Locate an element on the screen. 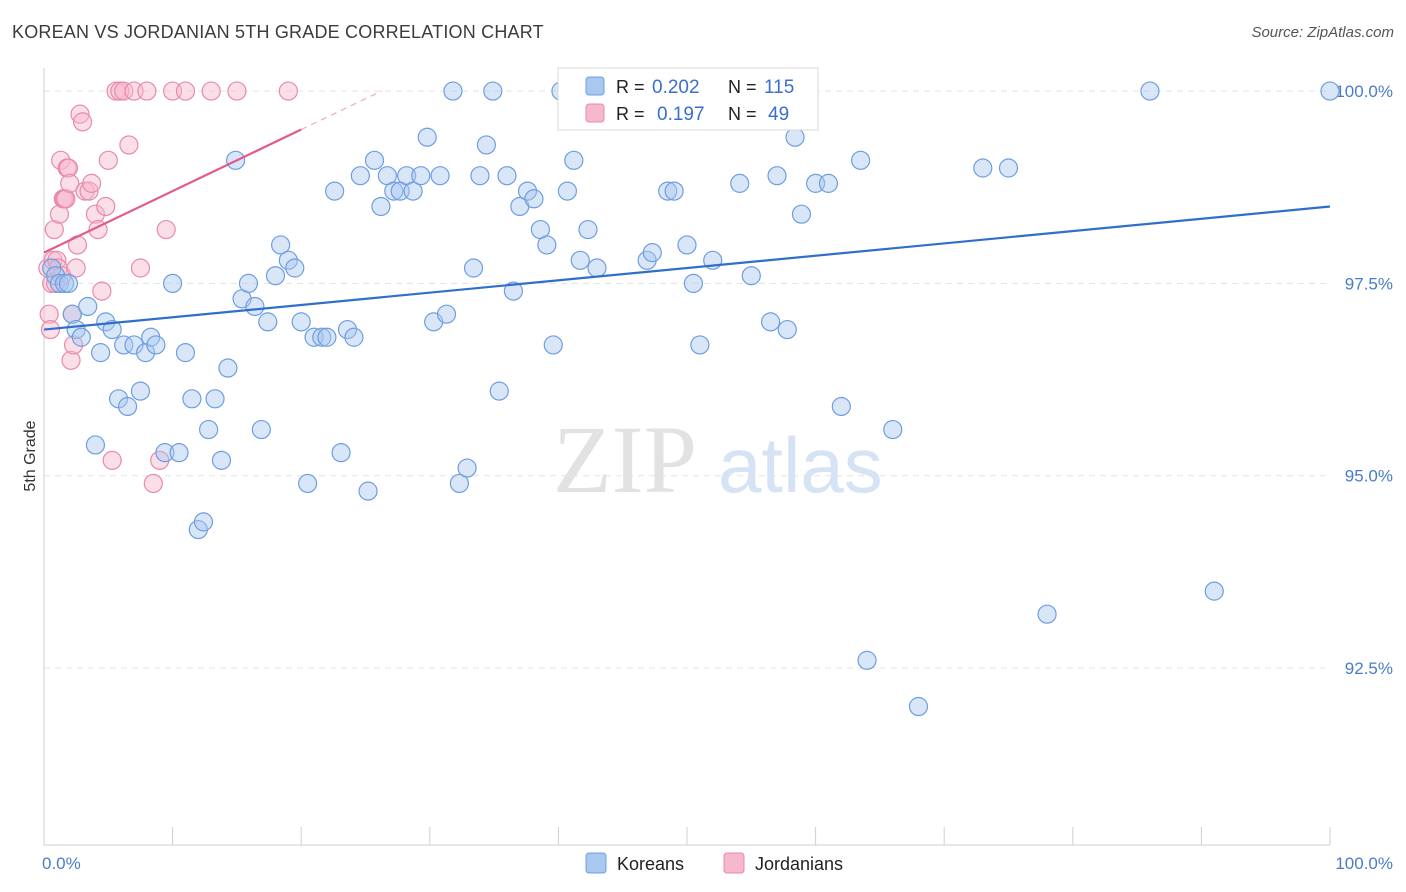  legend-r-label-koreans: R = is located at coordinates (630, 87).